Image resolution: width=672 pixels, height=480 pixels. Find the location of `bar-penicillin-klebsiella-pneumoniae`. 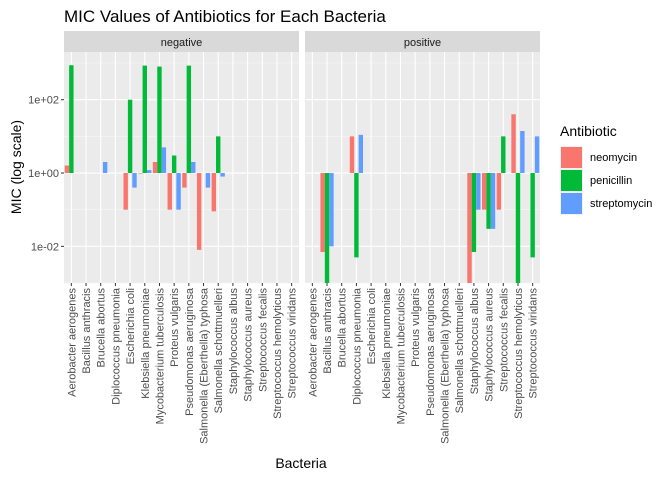

bar-penicillin-klebsiella-pneumoniae is located at coordinates (144, 119).